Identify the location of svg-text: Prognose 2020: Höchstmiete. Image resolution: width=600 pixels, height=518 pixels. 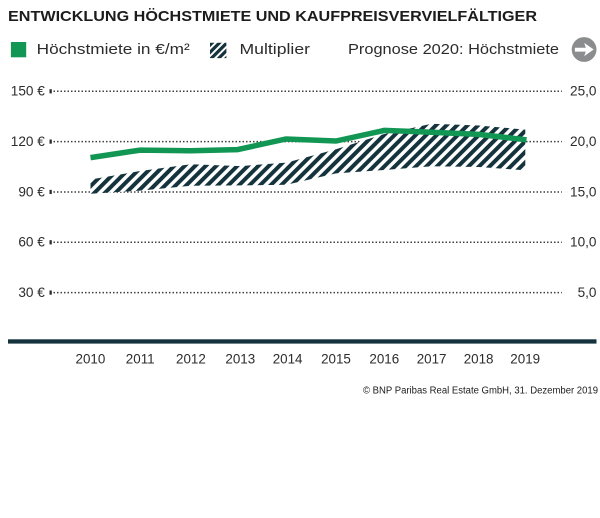
(453, 49).